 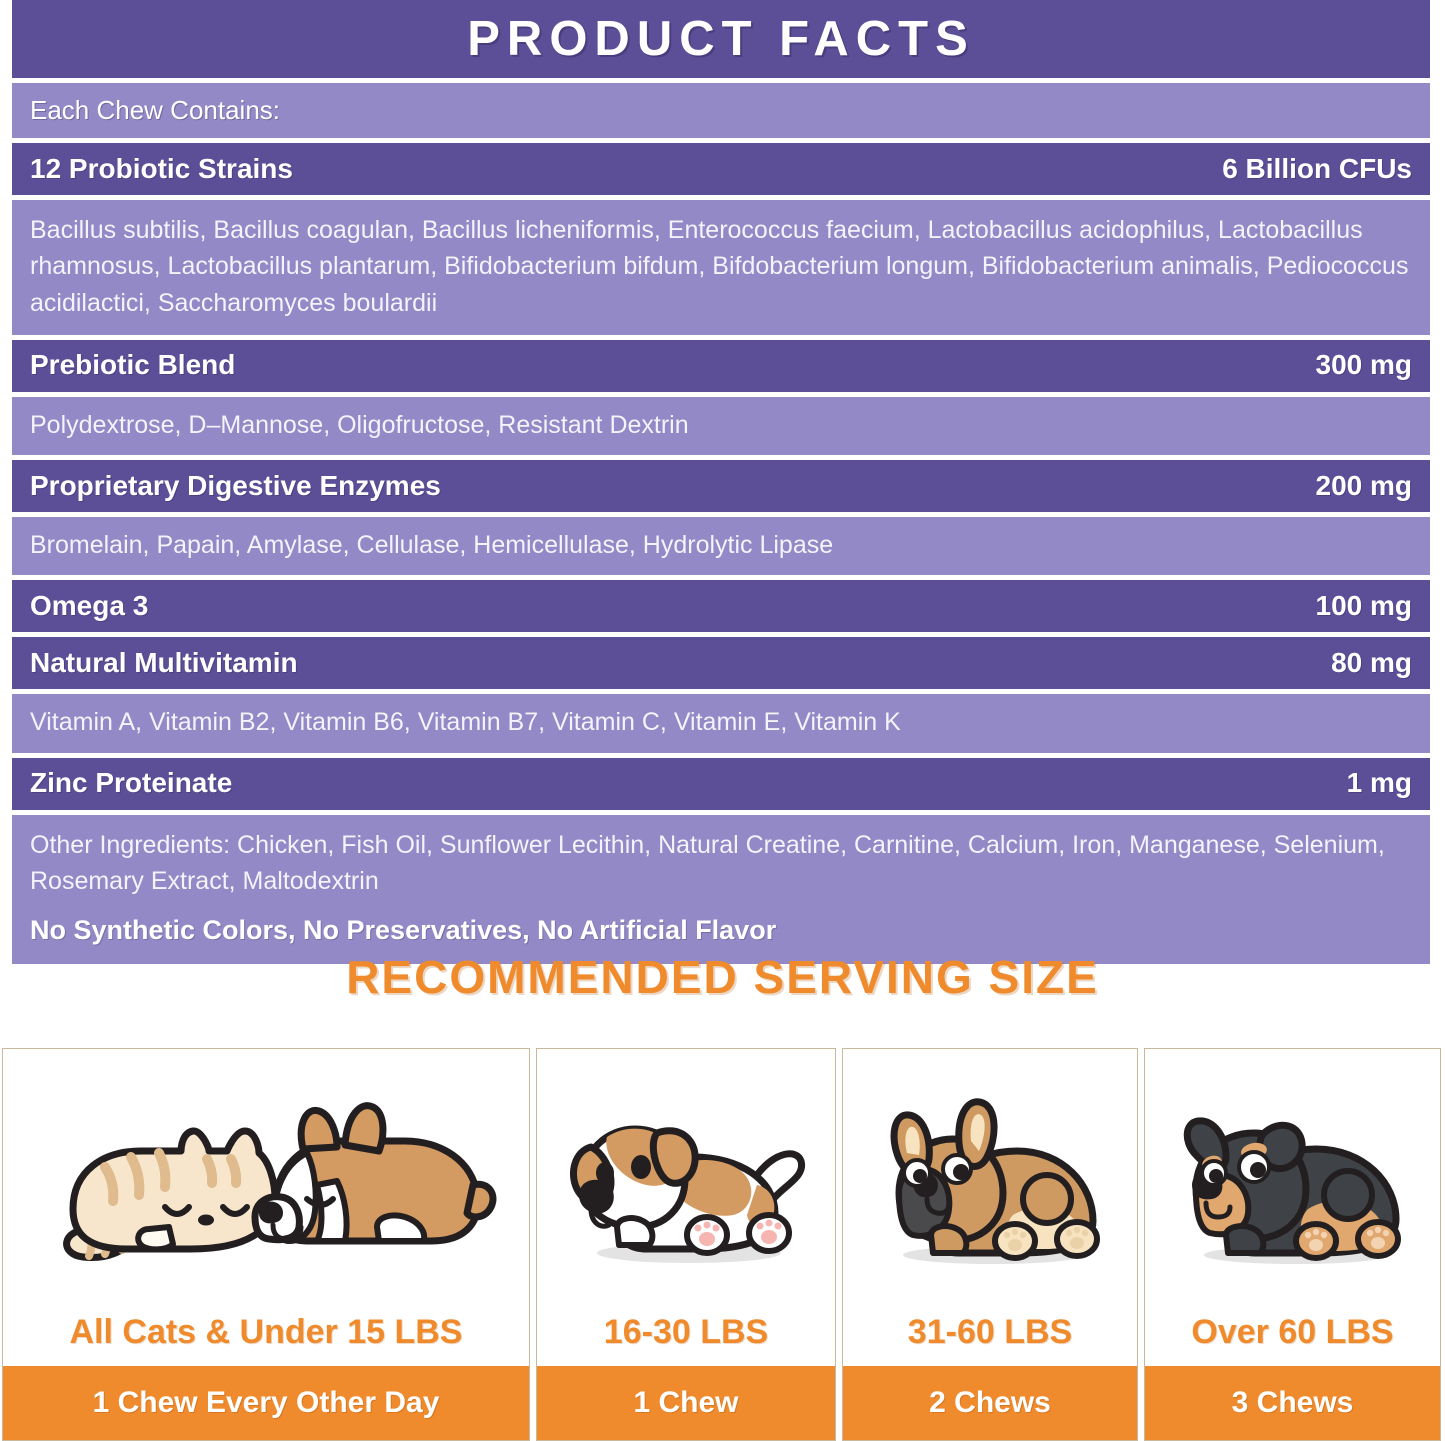 What do you see at coordinates (133, 365) in the screenshot?
I see `row-label: Prebiotic Blend` at bounding box center [133, 365].